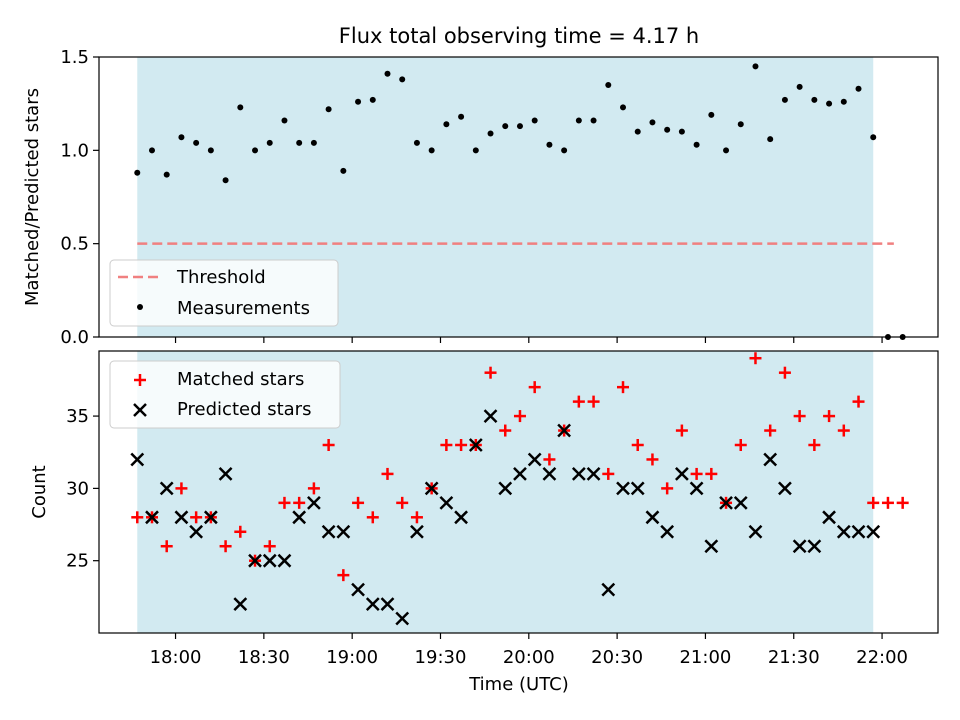  Describe the element at coordinates (221, 277) in the screenshot. I see `legend-threshold-label: Threshold` at that location.